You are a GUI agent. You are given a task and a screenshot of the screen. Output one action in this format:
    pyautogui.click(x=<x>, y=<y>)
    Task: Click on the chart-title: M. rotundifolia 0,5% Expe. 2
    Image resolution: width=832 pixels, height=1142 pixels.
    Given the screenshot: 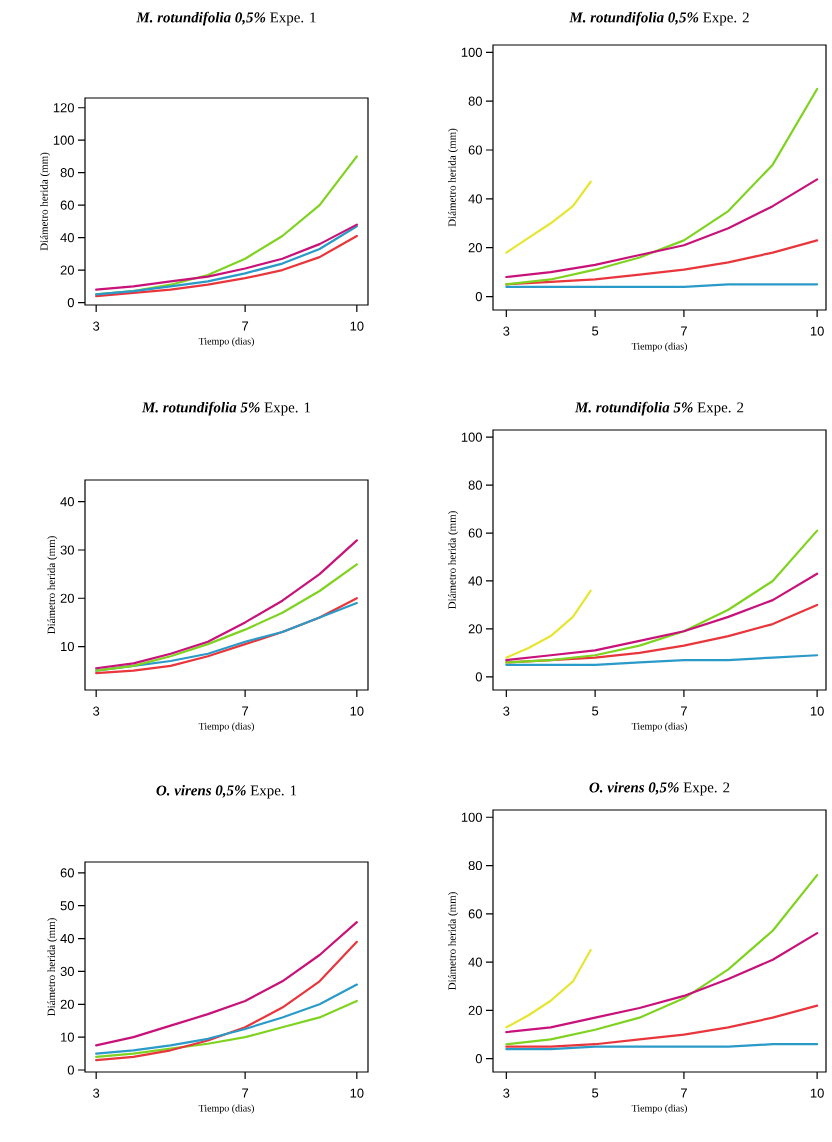 What is the action you would take?
    pyautogui.click(x=659, y=18)
    